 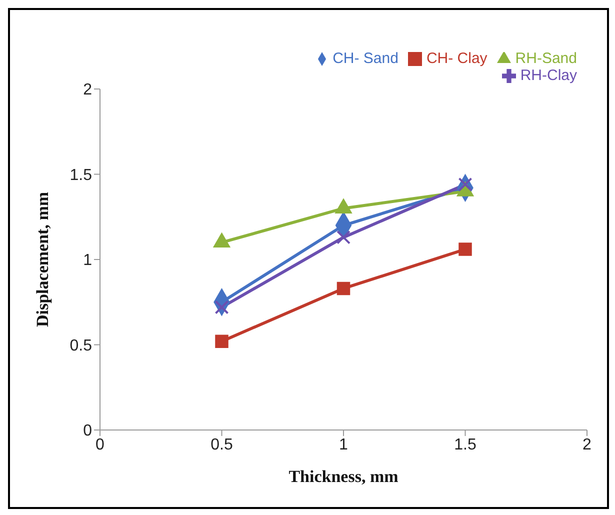 I want to click on x-tick-label: 0.5, so click(x=221, y=445).